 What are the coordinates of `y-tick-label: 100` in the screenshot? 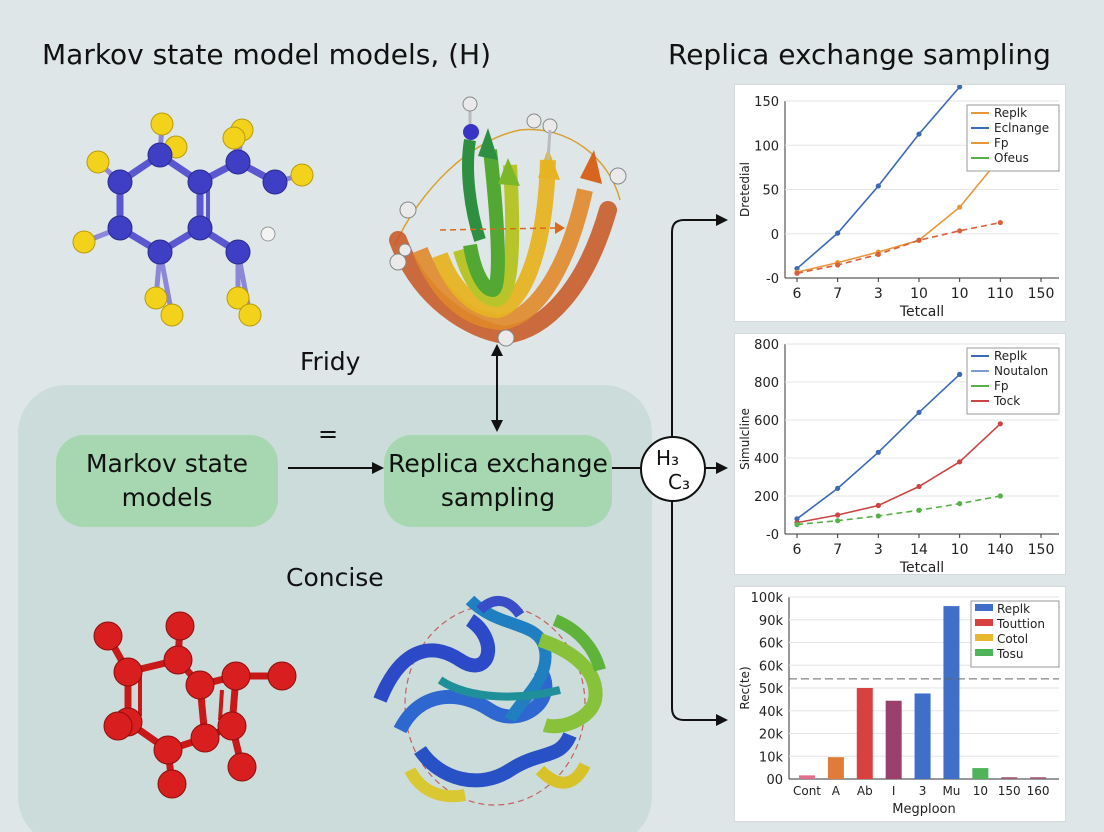 It's located at (766, 146).